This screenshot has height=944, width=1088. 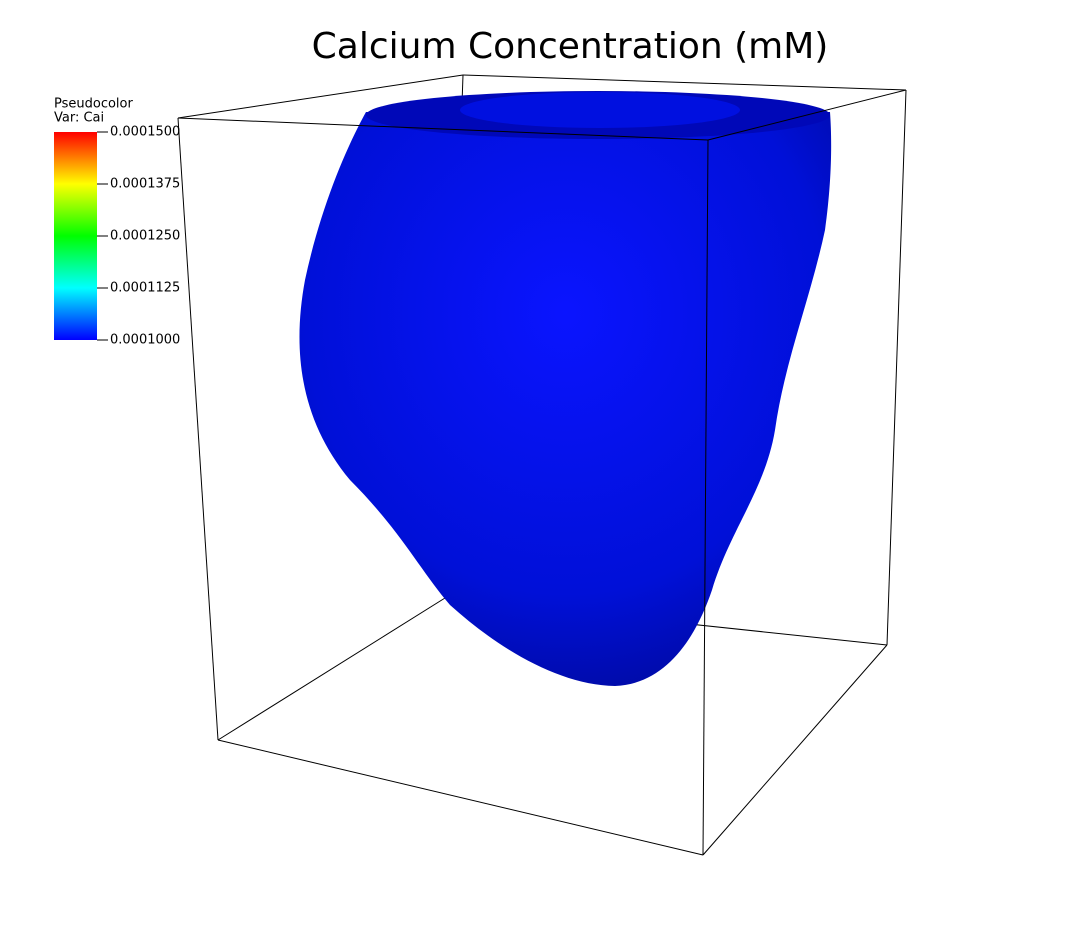 I want to click on legend-tick-label: 0.0001250, so click(x=145, y=236).